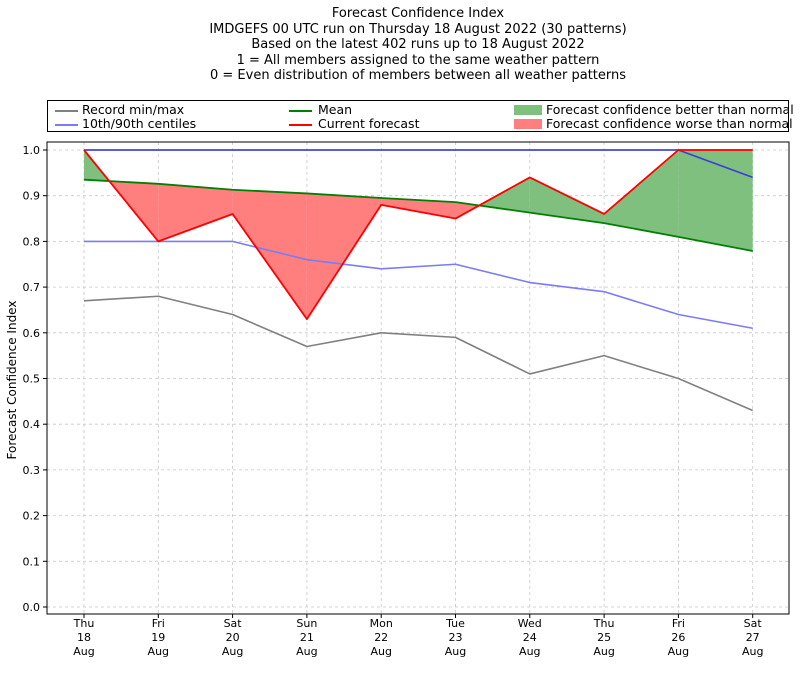 The image size is (800, 676). I want to click on x-tick-label: Thu 25 Aug, so click(604, 637).